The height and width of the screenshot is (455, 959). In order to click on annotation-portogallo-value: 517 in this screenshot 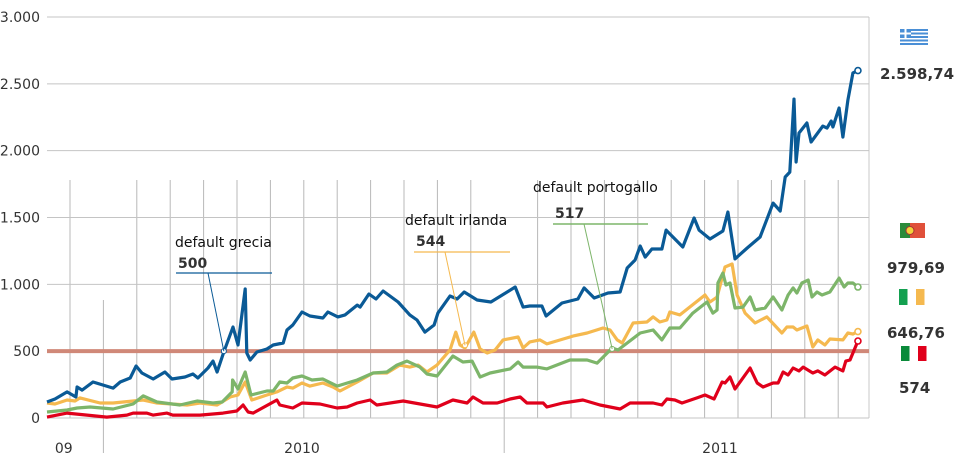, I will do `click(569, 214)`.